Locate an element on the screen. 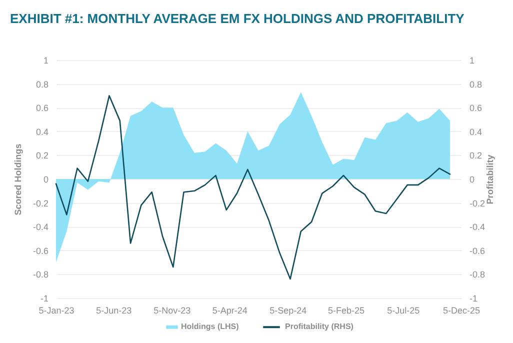  x-tick-label: 5-Feb-25 is located at coordinates (346, 311).